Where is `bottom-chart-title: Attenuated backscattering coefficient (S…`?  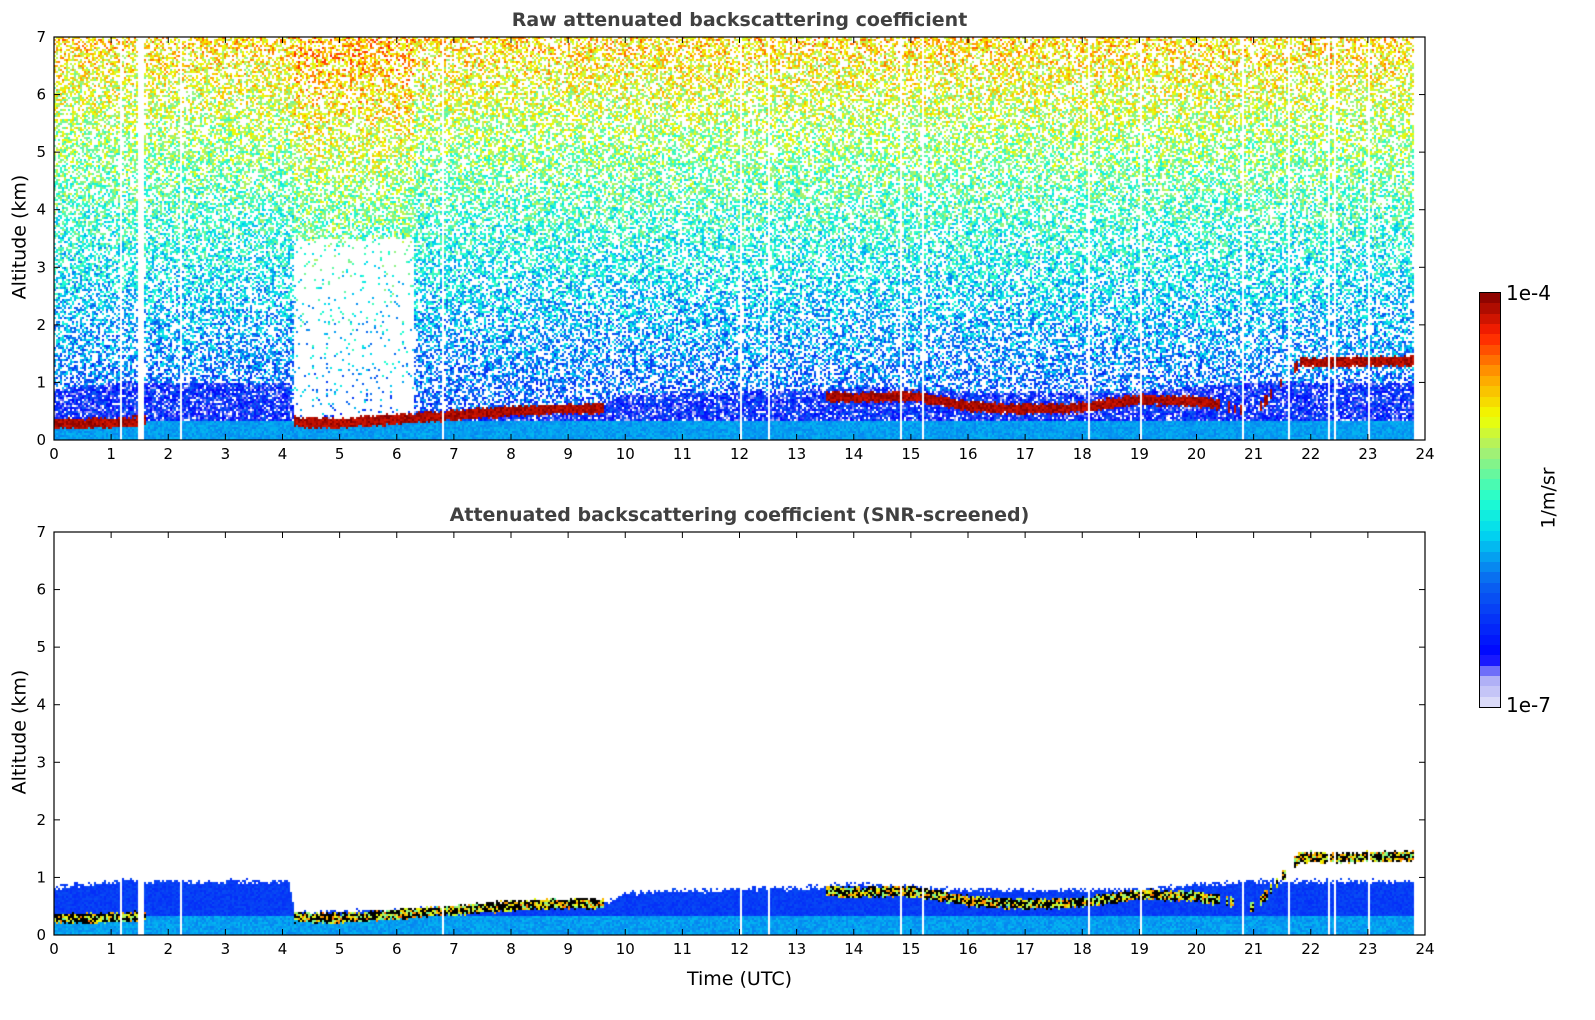 bottom-chart-title: Attenuated backscattering coefficient (S… is located at coordinates (739, 515).